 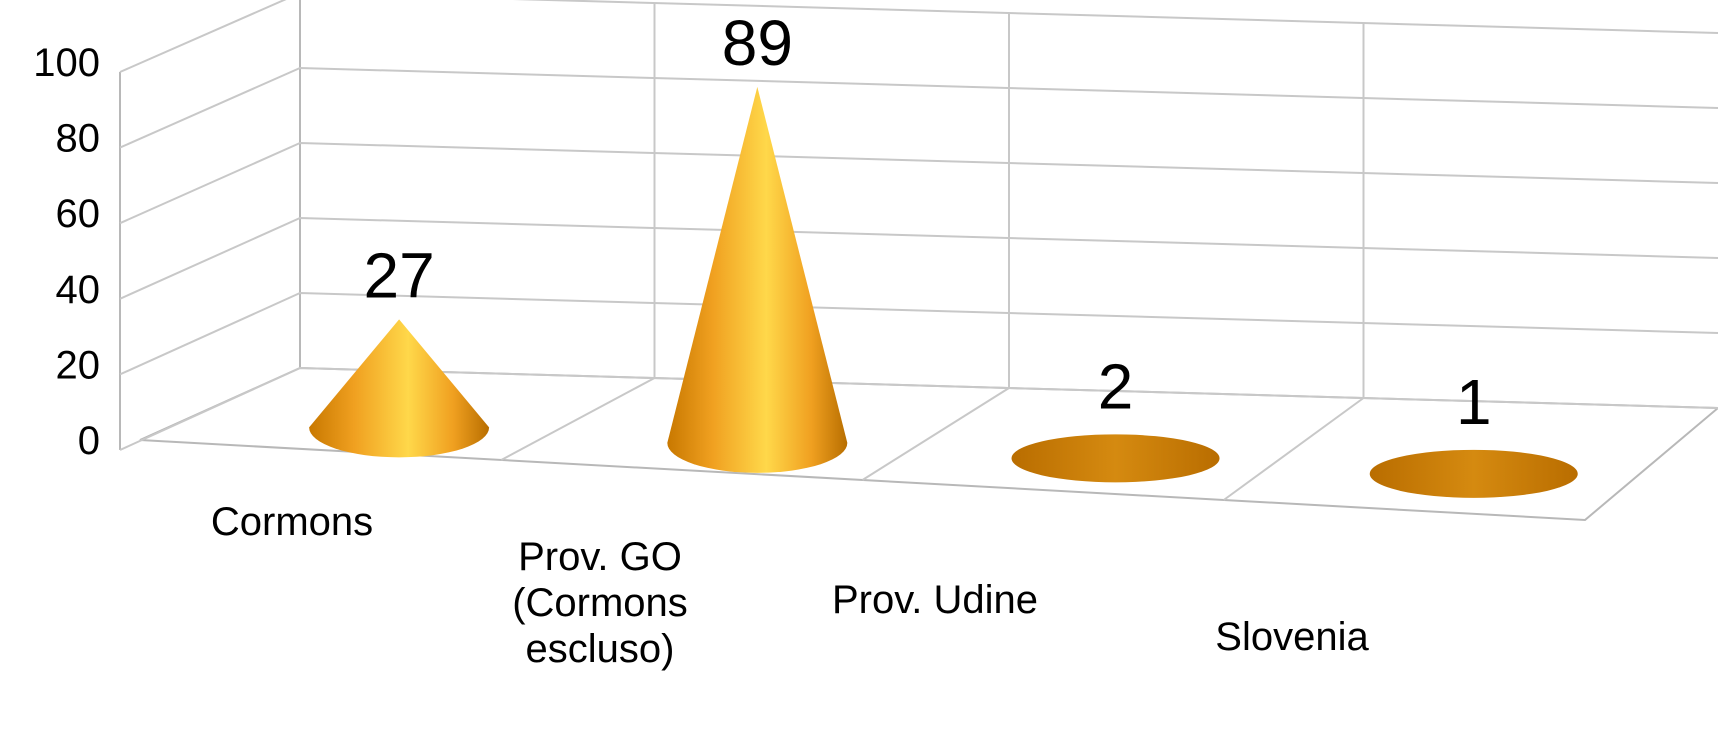 What do you see at coordinates (1116, 386) in the screenshot?
I see `data-label: 2` at bounding box center [1116, 386].